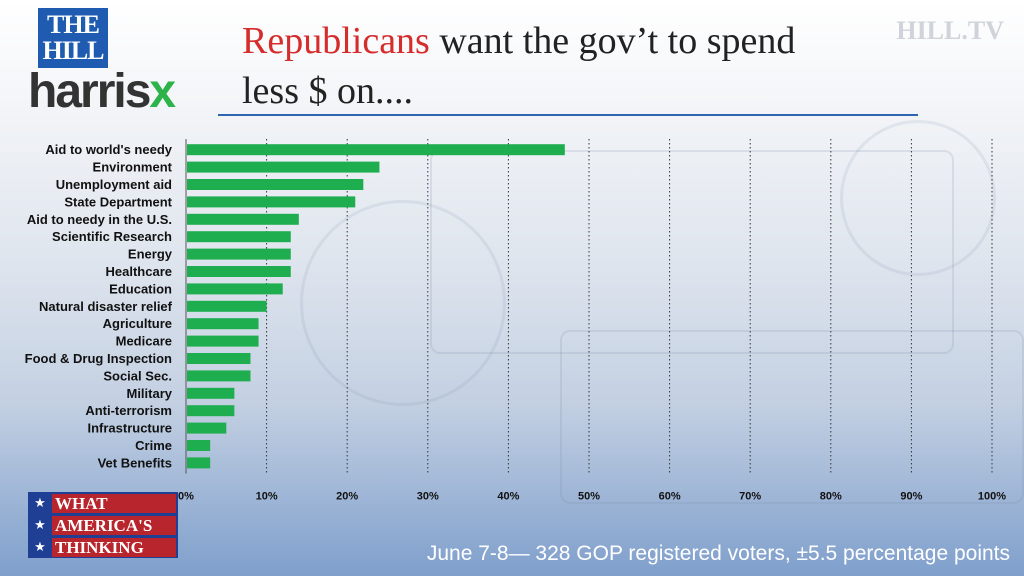 This screenshot has height=576, width=1024. Describe the element at coordinates (347, 495) in the screenshot. I see `x-tick-label: 20%` at that location.